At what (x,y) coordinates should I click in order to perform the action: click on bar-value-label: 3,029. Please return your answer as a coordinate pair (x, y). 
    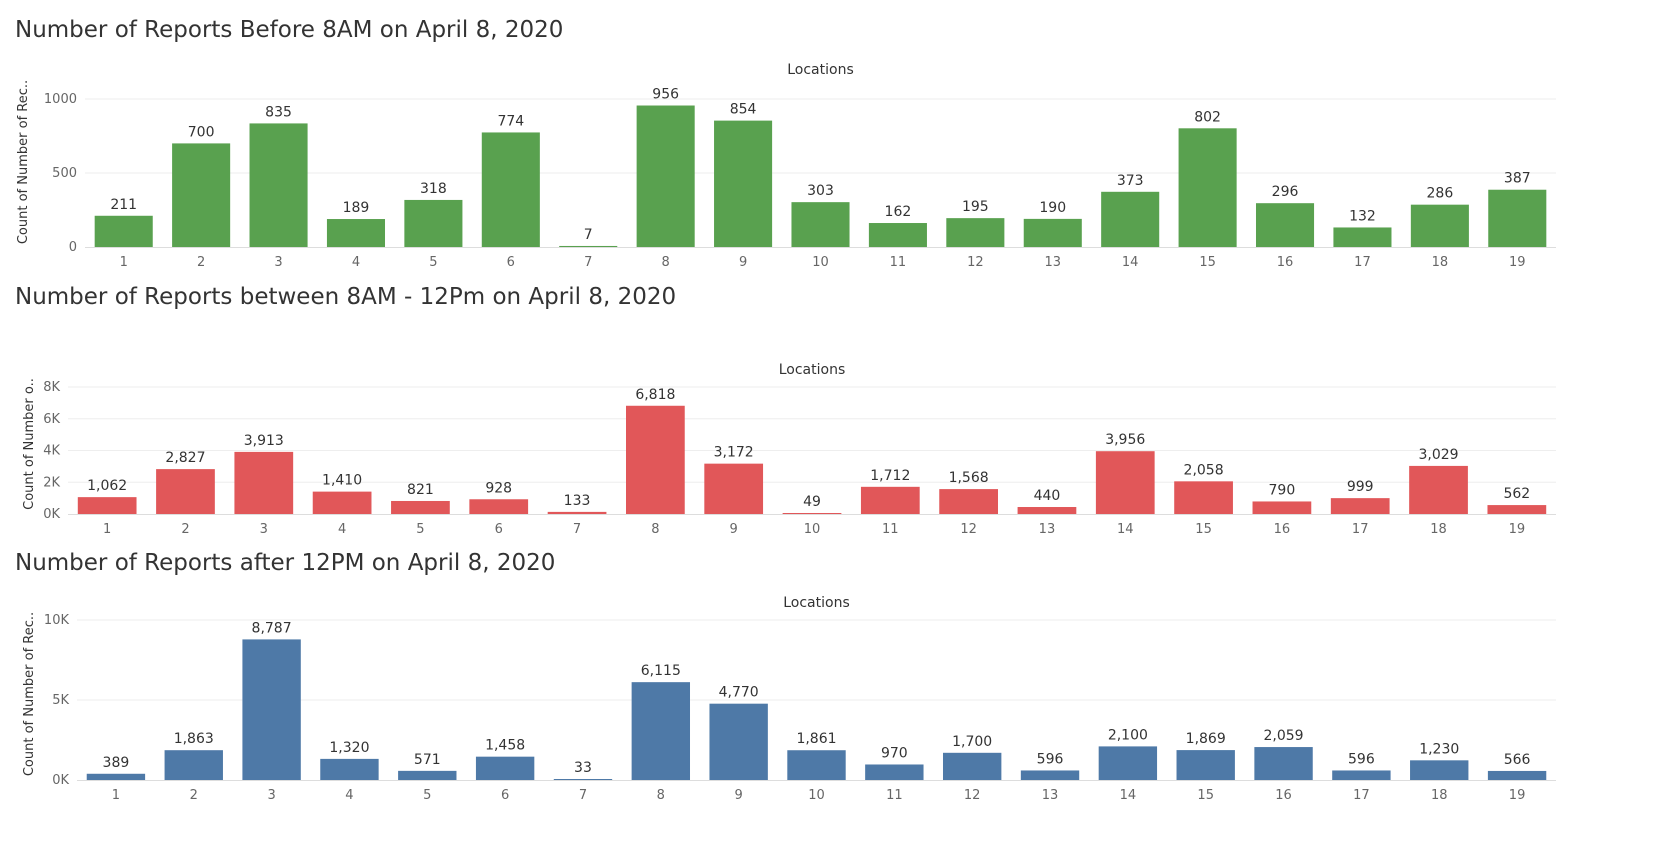
    Looking at the image, I should click on (1438, 455).